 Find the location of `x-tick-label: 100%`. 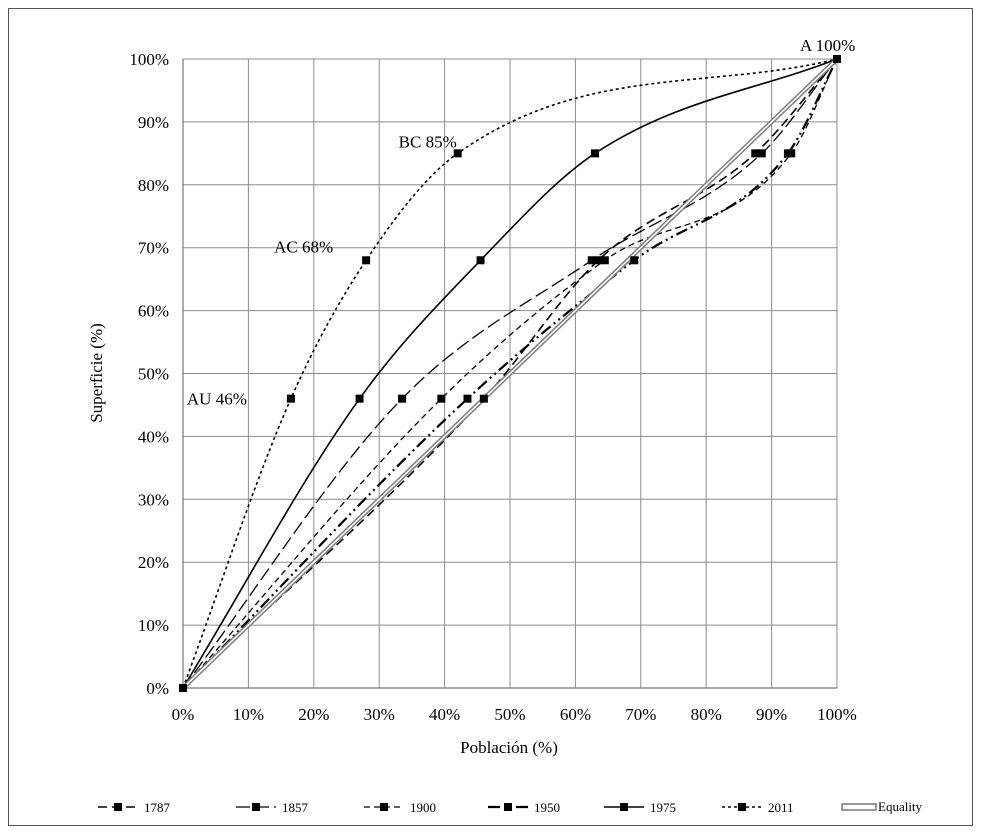

x-tick-label: 100% is located at coordinates (837, 714).